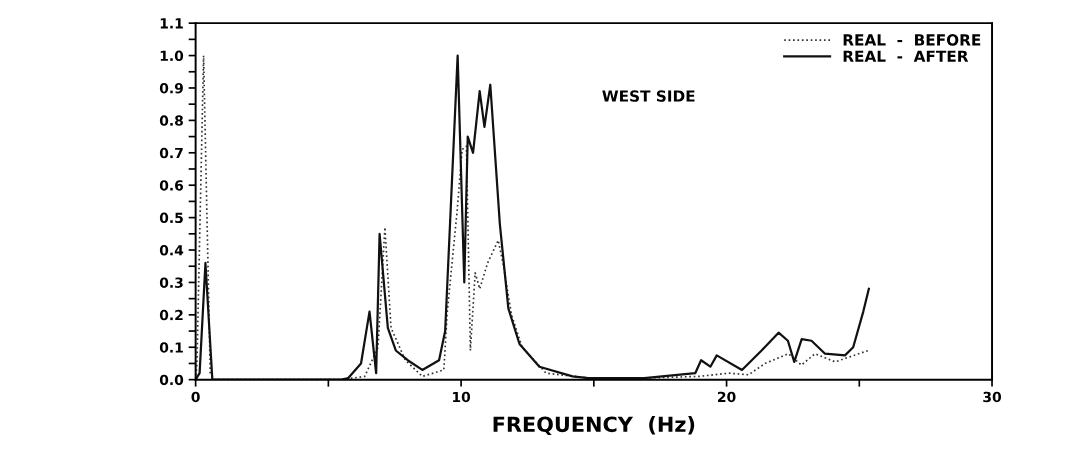 This screenshot has width=1069, height=463. Describe the element at coordinates (171, 120) in the screenshot. I see `y-tick-label: 0.8` at that location.